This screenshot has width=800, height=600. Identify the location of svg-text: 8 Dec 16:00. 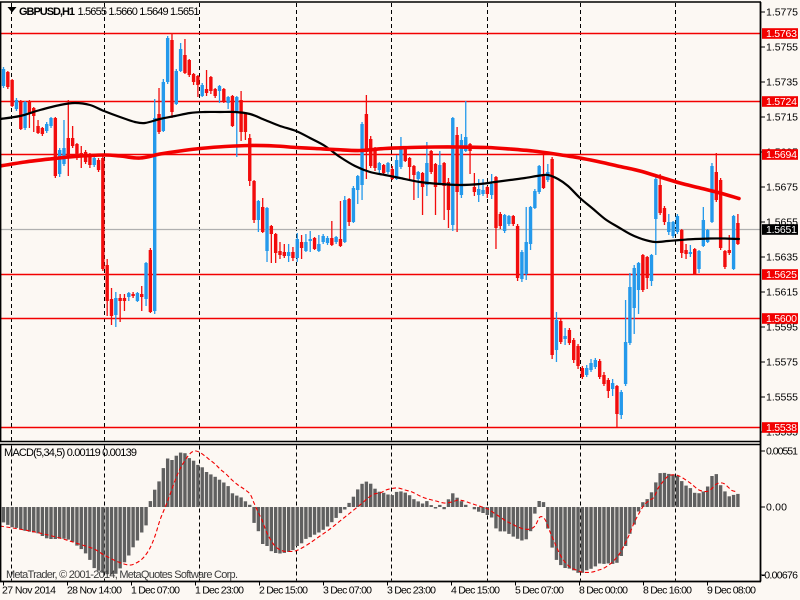
(667, 591).